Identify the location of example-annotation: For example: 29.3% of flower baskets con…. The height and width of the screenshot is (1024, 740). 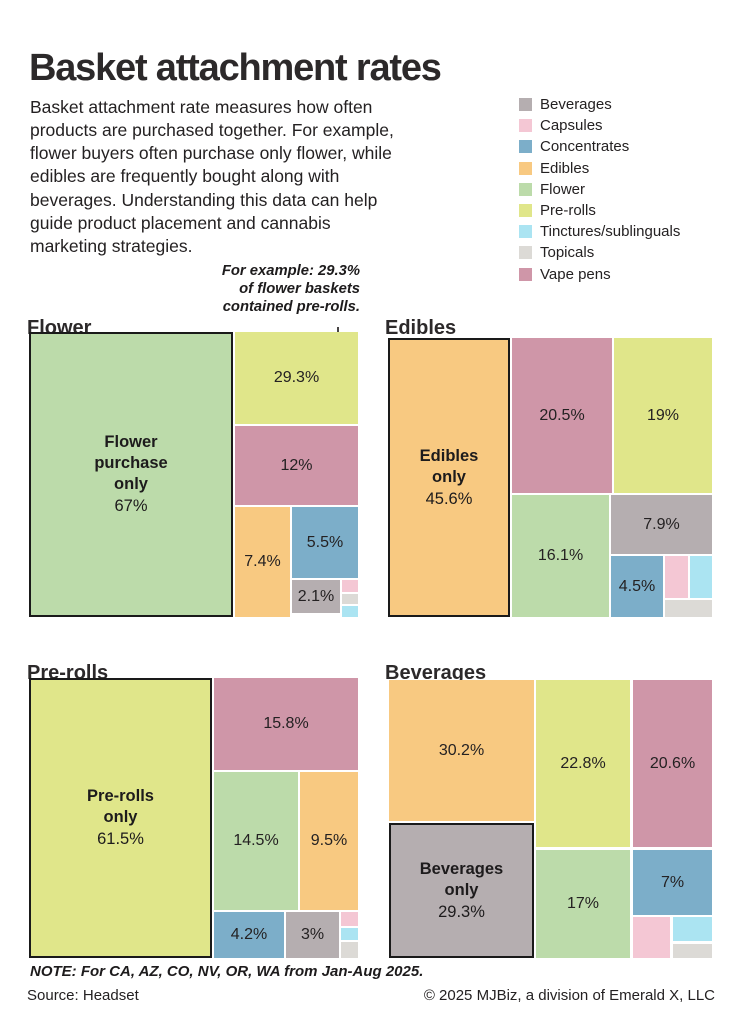
(290, 289).